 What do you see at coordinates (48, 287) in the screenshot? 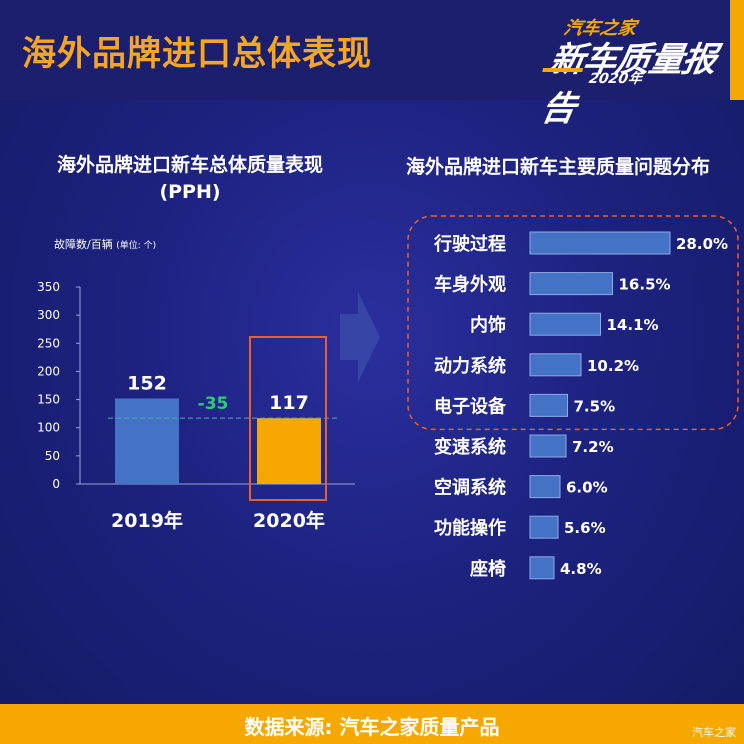
I see `y-tick-label: 350` at bounding box center [48, 287].